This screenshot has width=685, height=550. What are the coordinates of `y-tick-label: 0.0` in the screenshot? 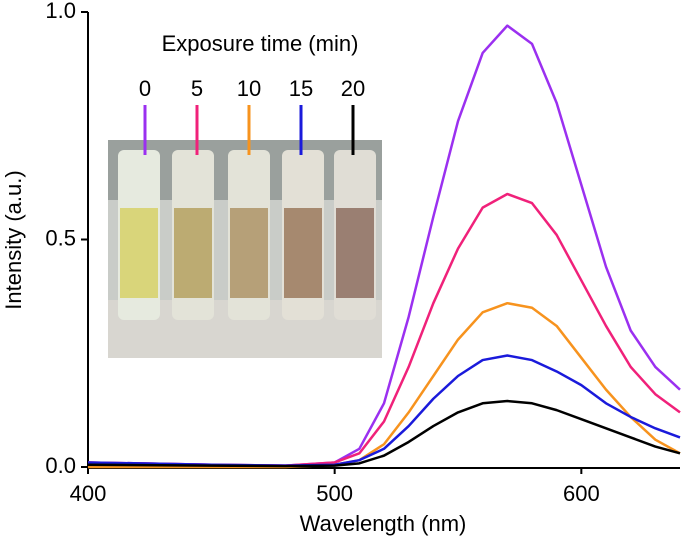 It's located at (60, 465).